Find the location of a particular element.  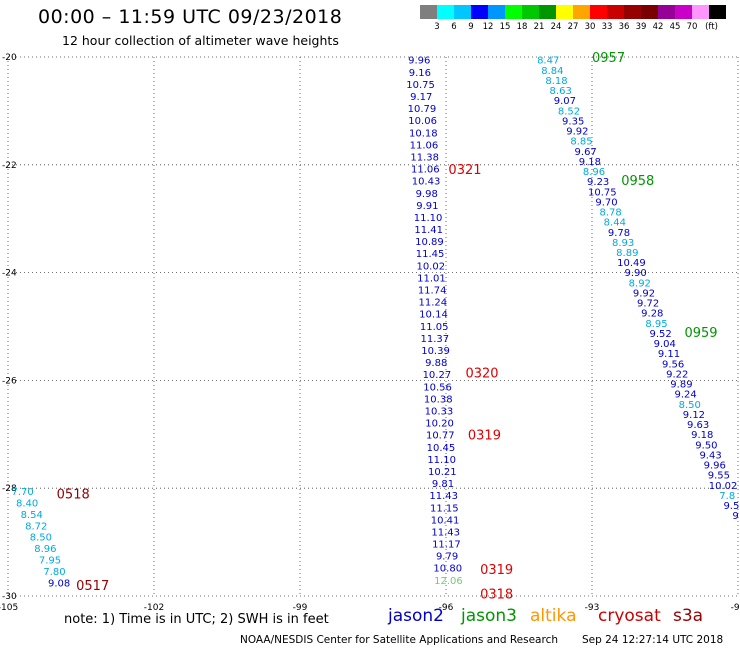

wave-height-value: 11.06 is located at coordinates (424, 145).